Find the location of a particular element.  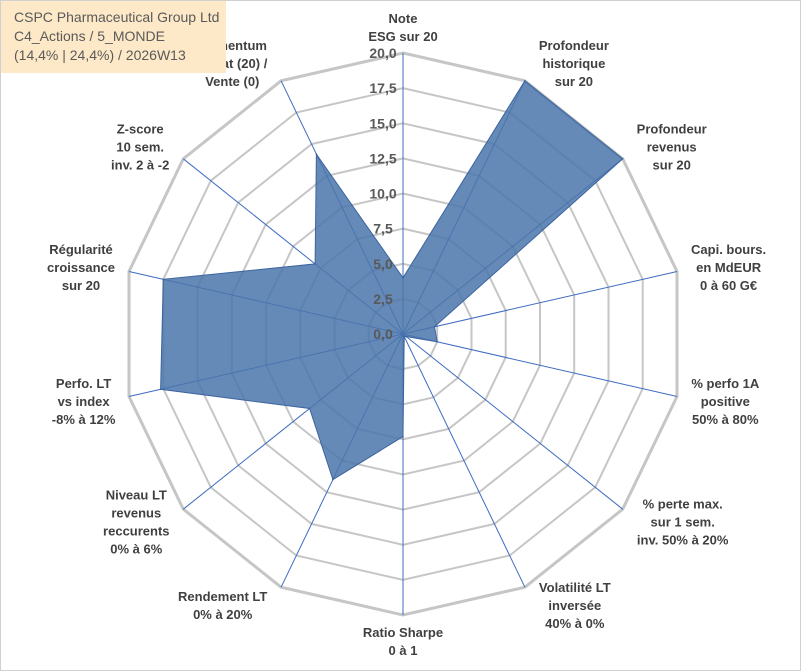

tick-label: 20,0 is located at coordinates (382, 53).